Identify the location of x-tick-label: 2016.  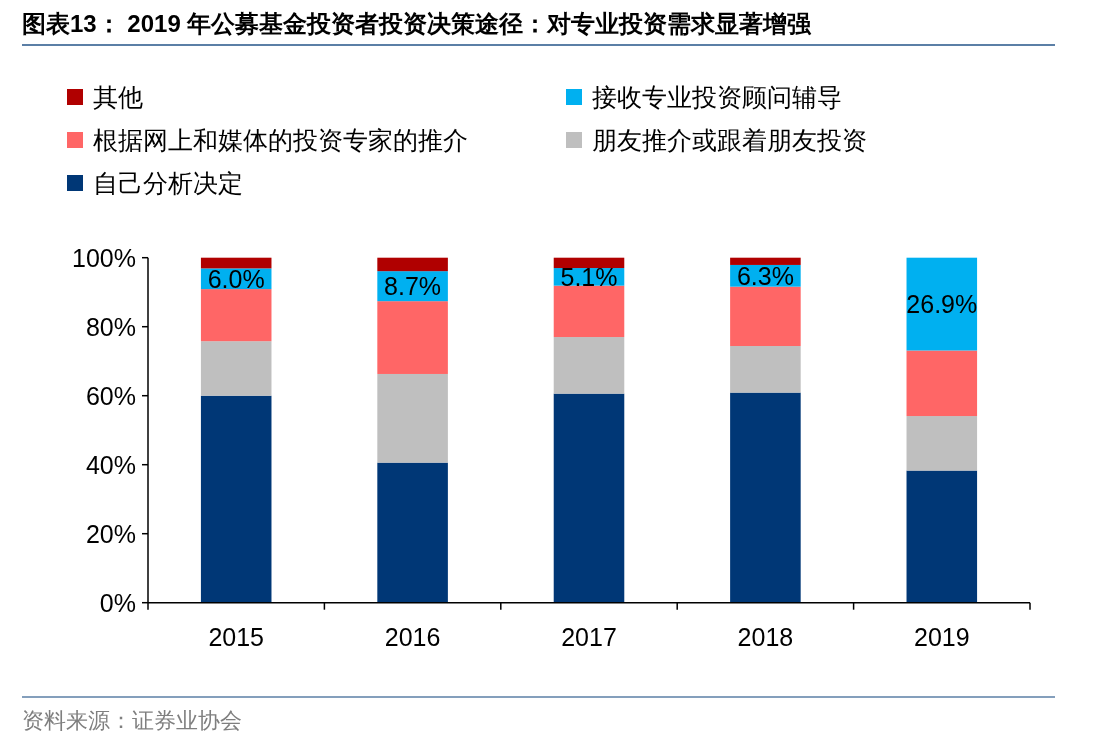
(412, 636).